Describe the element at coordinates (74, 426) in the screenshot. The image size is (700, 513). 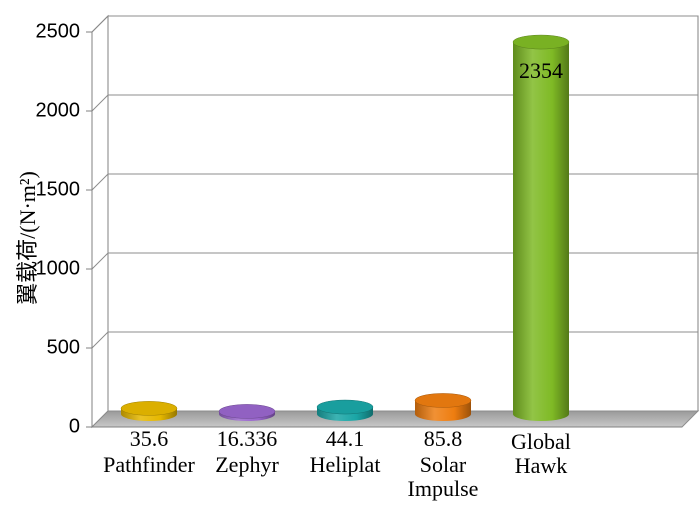
I see `y-tick-label: 0` at that location.